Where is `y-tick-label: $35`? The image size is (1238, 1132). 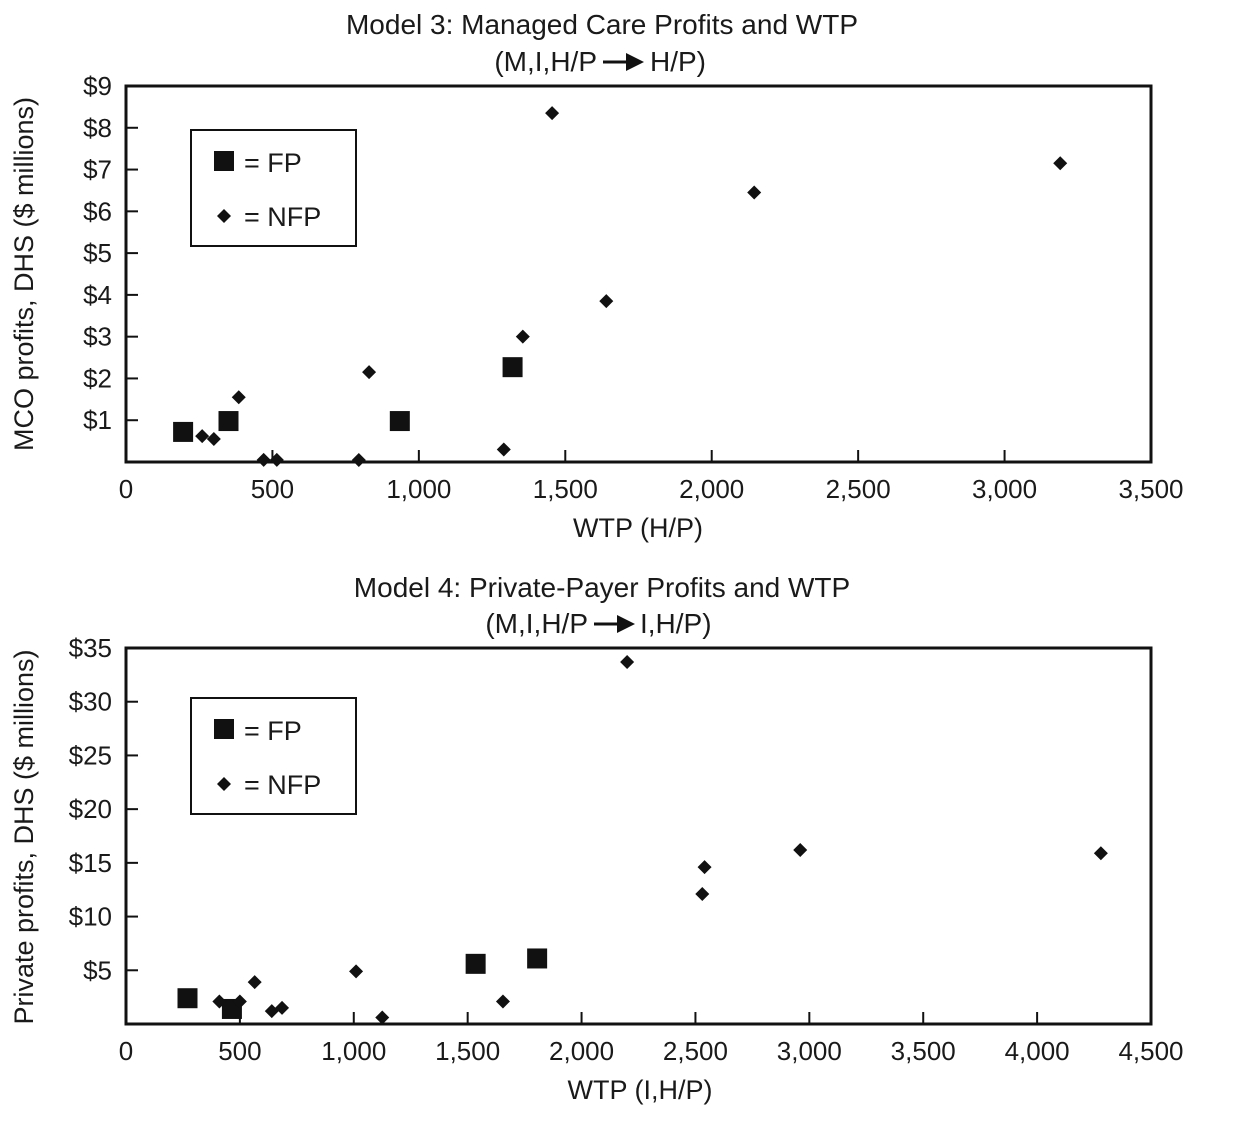
y-tick-label: $35 is located at coordinates (90, 648).